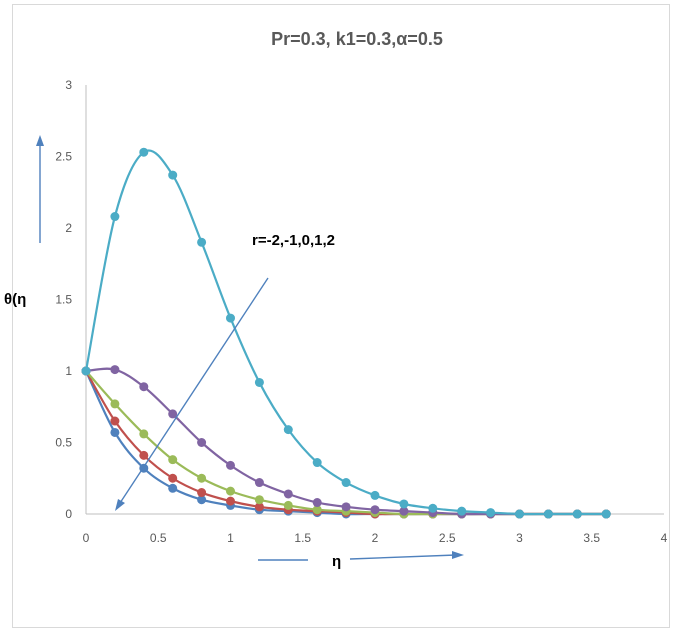  What do you see at coordinates (336, 561) in the screenshot?
I see `x-axis-label: η` at bounding box center [336, 561].